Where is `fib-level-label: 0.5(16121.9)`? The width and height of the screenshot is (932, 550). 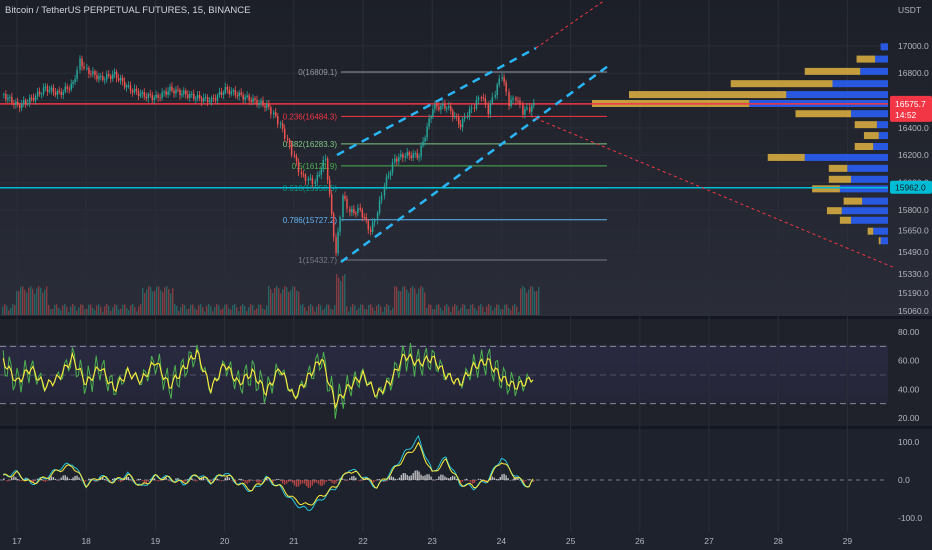 fib-level-label: 0.5(16121.9) is located at coordinates (315, 166).